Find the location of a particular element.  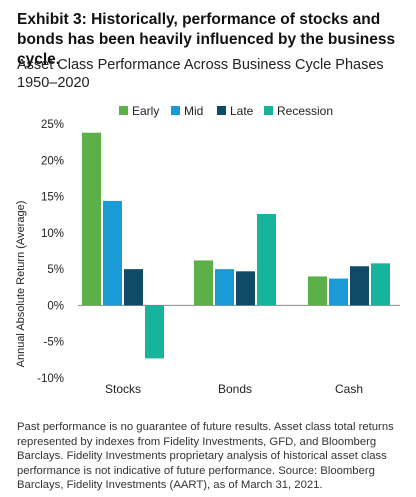

y-tick-label: 20% is located at coordinates (52, 161).